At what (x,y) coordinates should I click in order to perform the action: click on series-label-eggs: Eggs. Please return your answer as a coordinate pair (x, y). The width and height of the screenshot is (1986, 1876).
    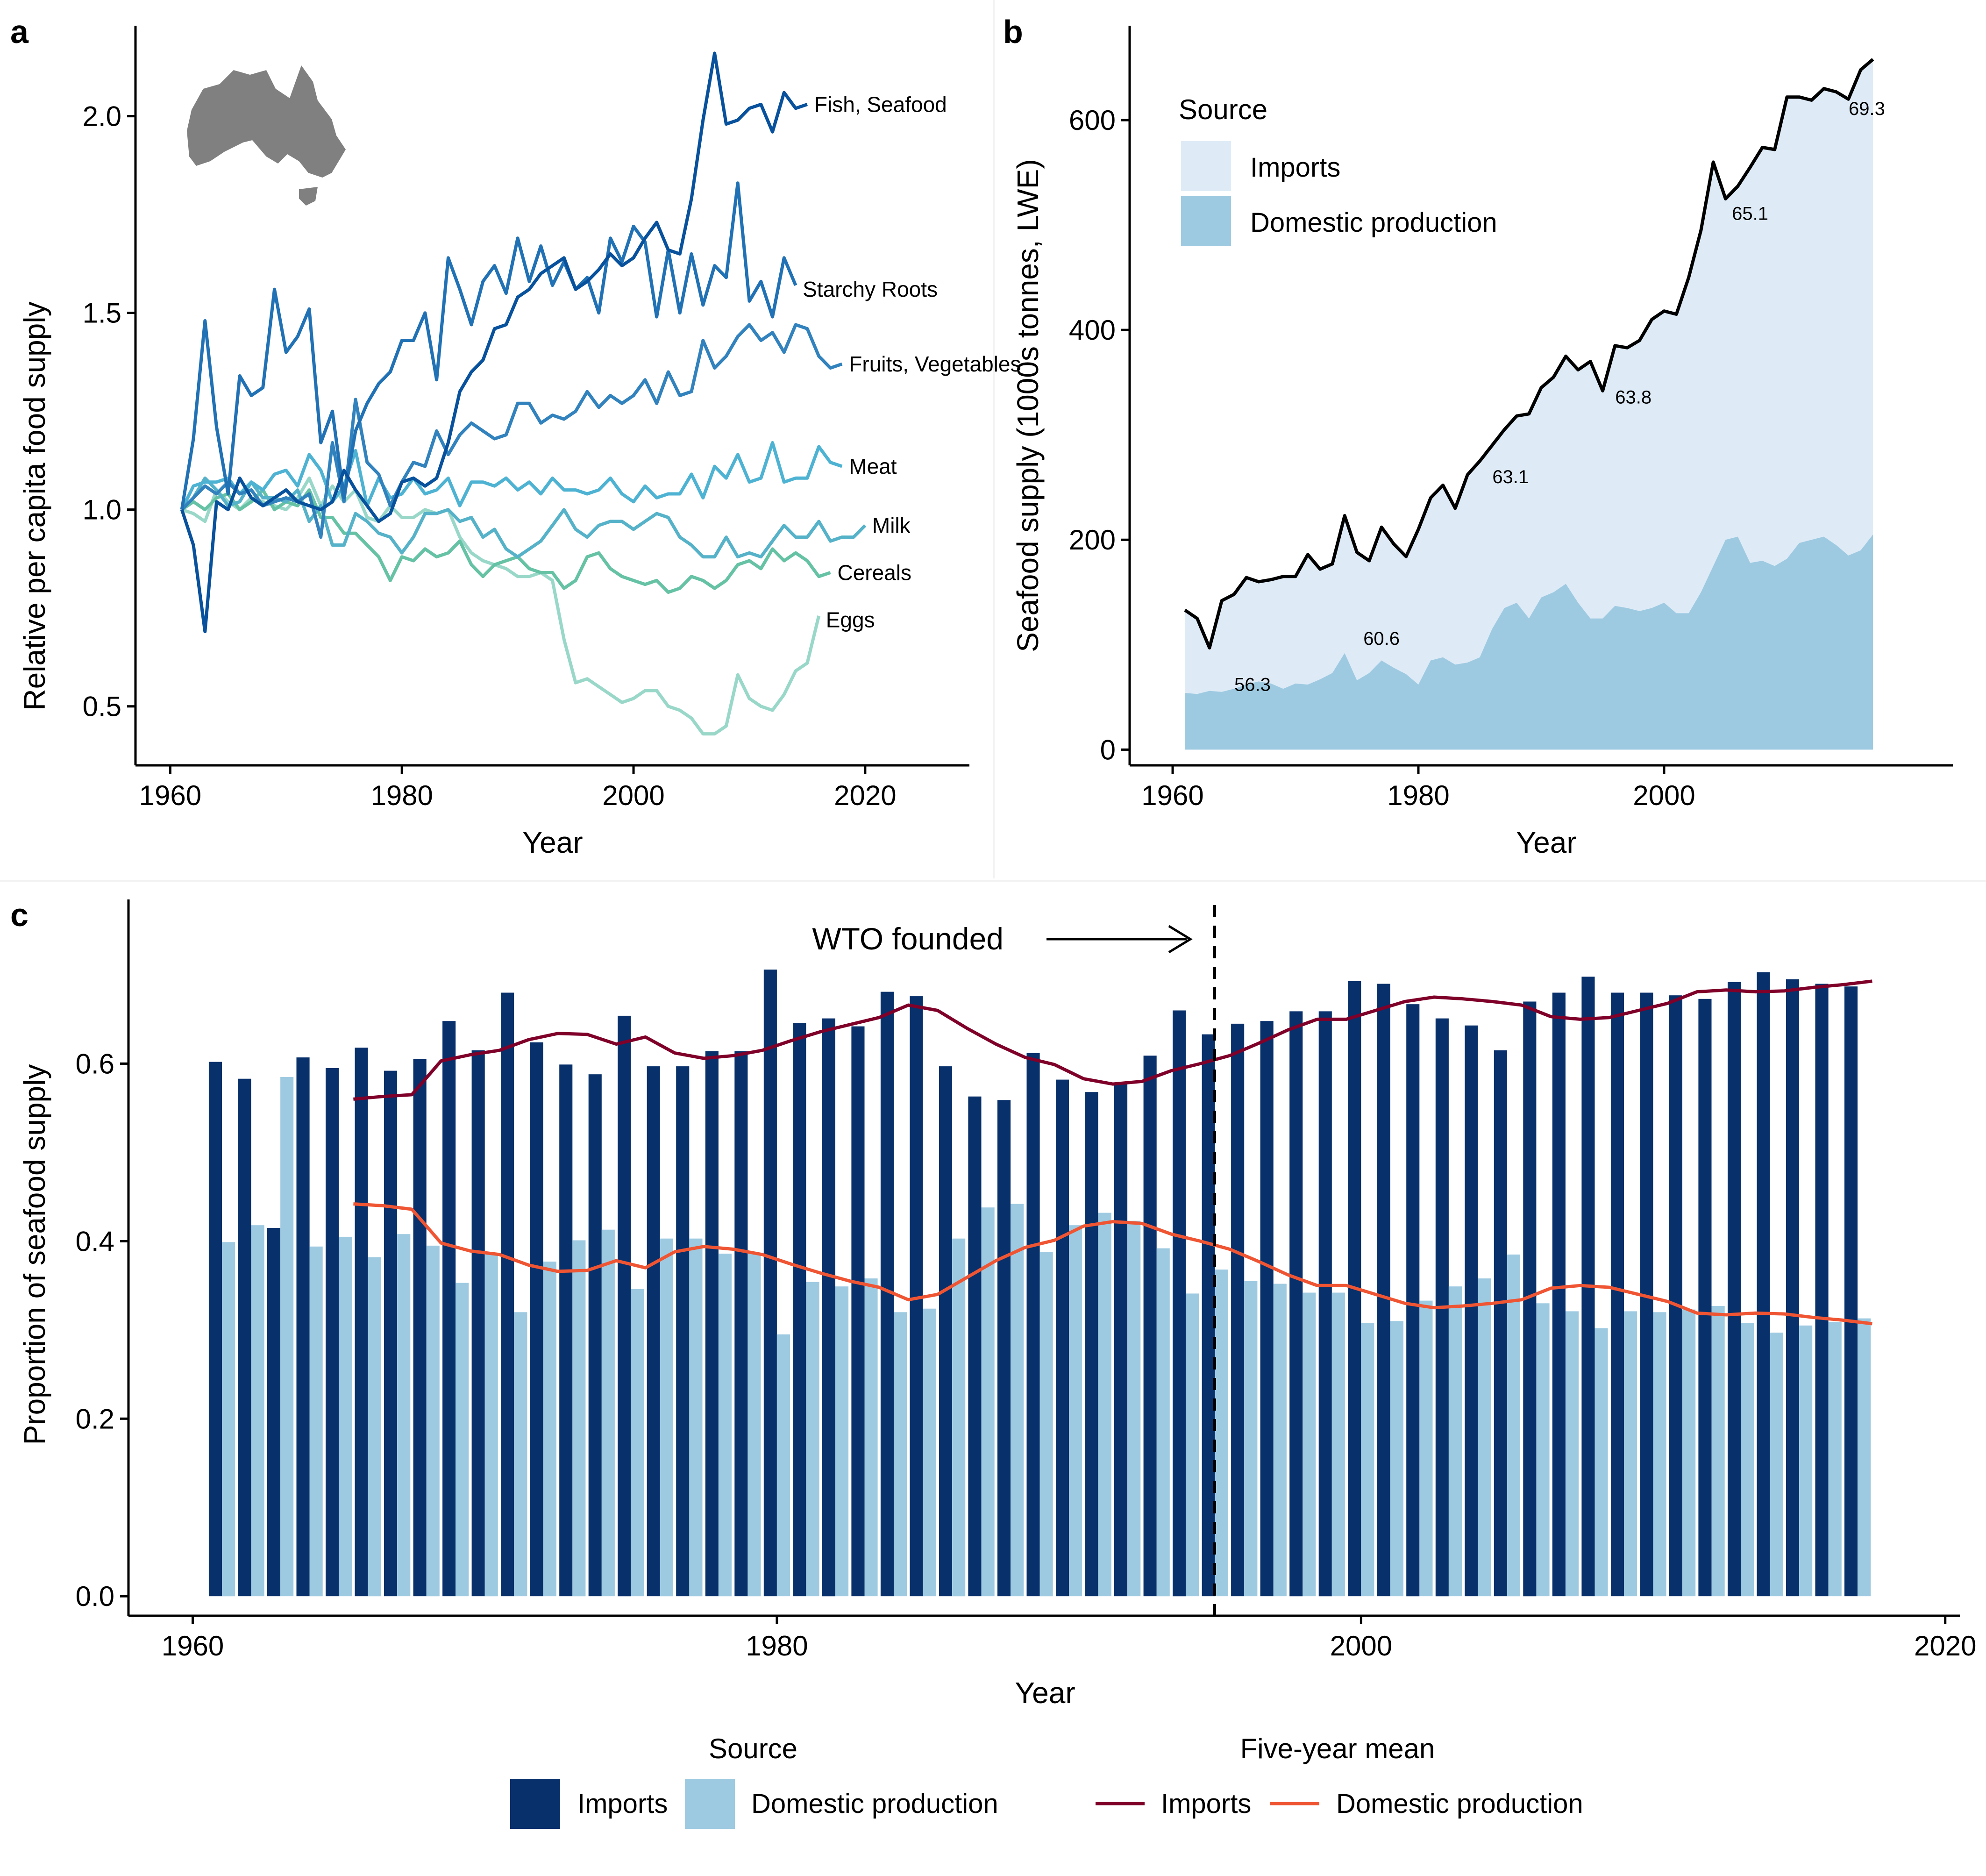
    Looking at the image, I should click on (851, 619).